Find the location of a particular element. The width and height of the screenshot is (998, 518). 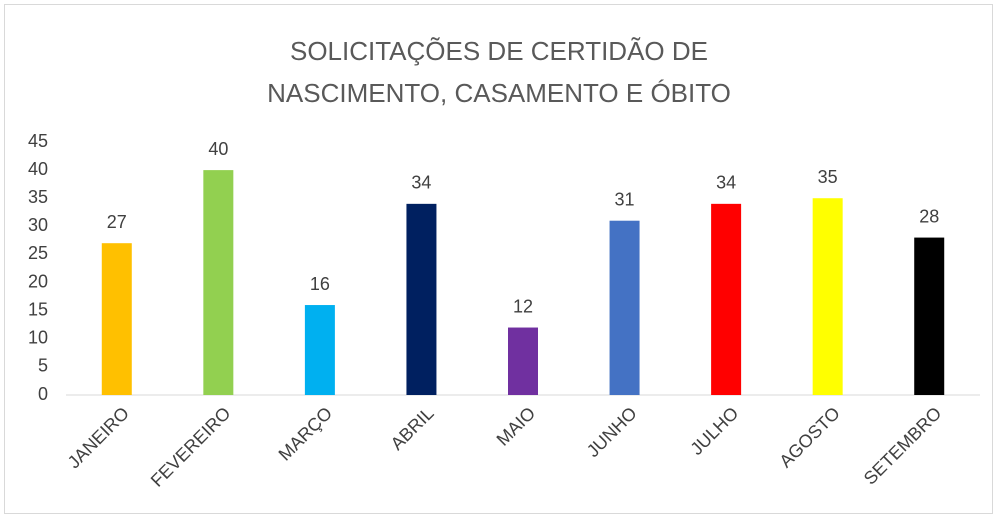

x-tick-label: JUNHO is located at coordinates (612, 432).